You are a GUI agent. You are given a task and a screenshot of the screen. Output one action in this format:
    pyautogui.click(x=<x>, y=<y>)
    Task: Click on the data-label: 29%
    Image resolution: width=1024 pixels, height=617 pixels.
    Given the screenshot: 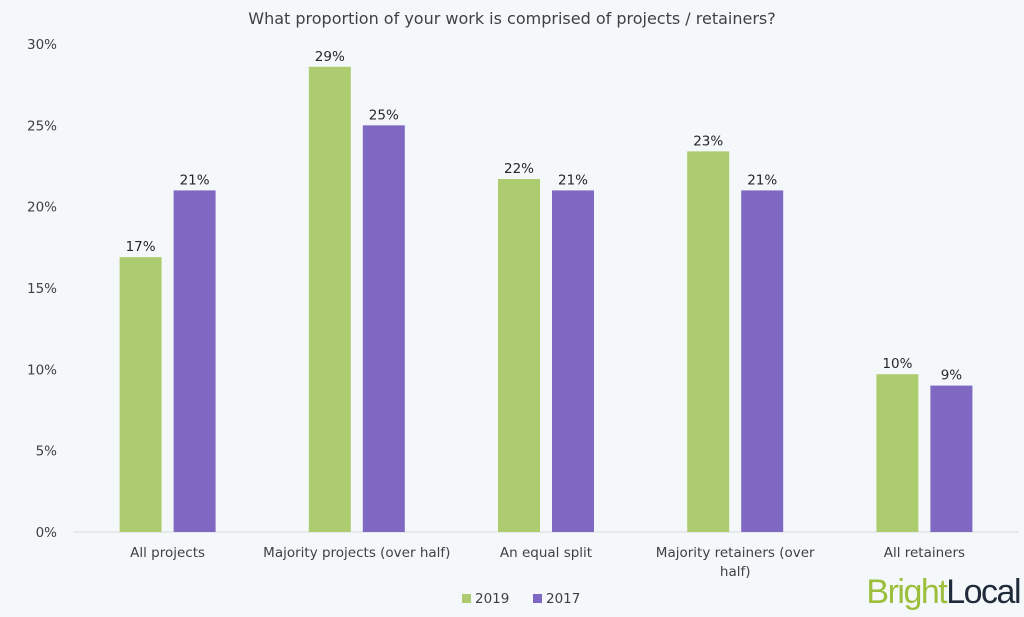 What is the action you would take?
    pyautogui.click(x=330, y=57)
    